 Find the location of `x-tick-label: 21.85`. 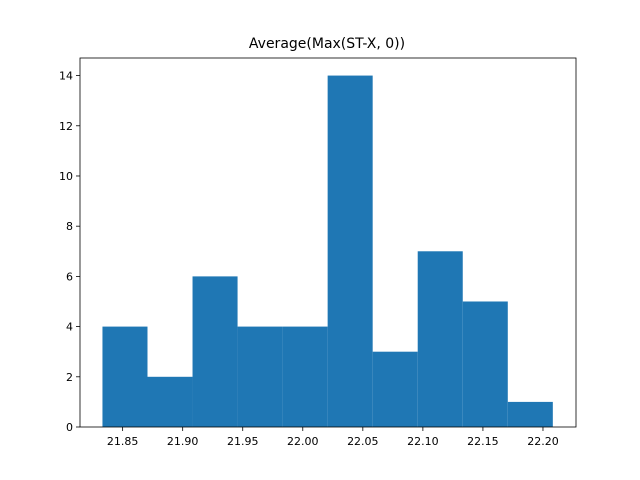

x-tick-label: 21.85 is located at coordinates (123, 441).